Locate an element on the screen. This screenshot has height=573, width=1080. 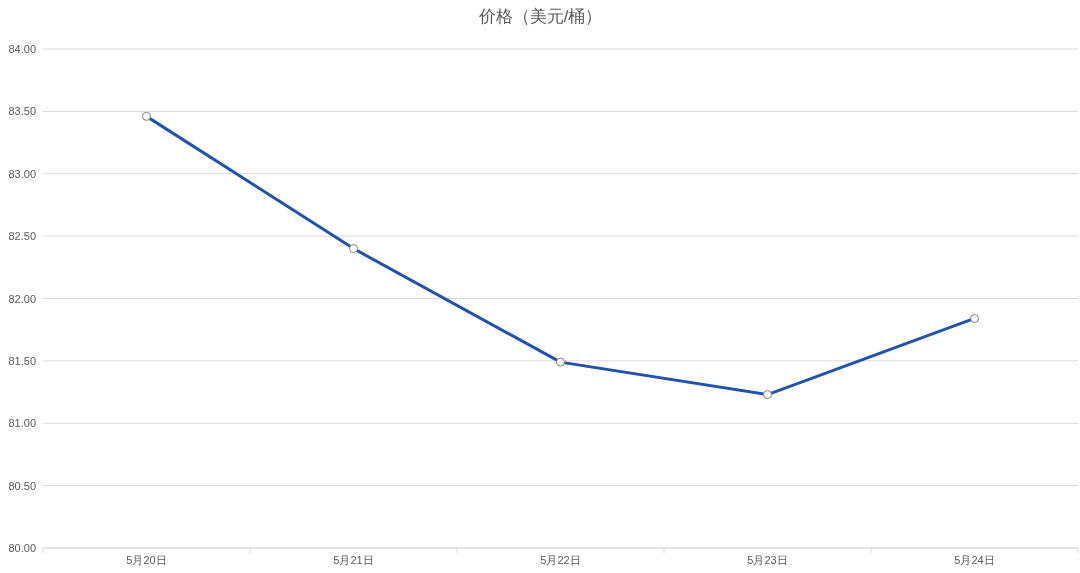
x-tick-label: 5月22日 is located at coordinates (560, 560).